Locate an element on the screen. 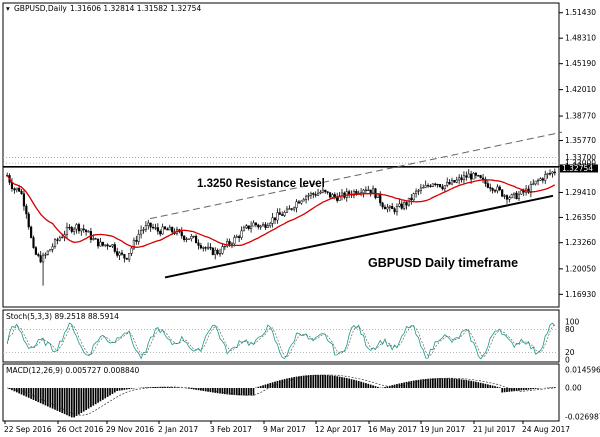 The image size is (600, 437). x-tick-label: 24 Aug 2017 is located at coordinates (546, 429).